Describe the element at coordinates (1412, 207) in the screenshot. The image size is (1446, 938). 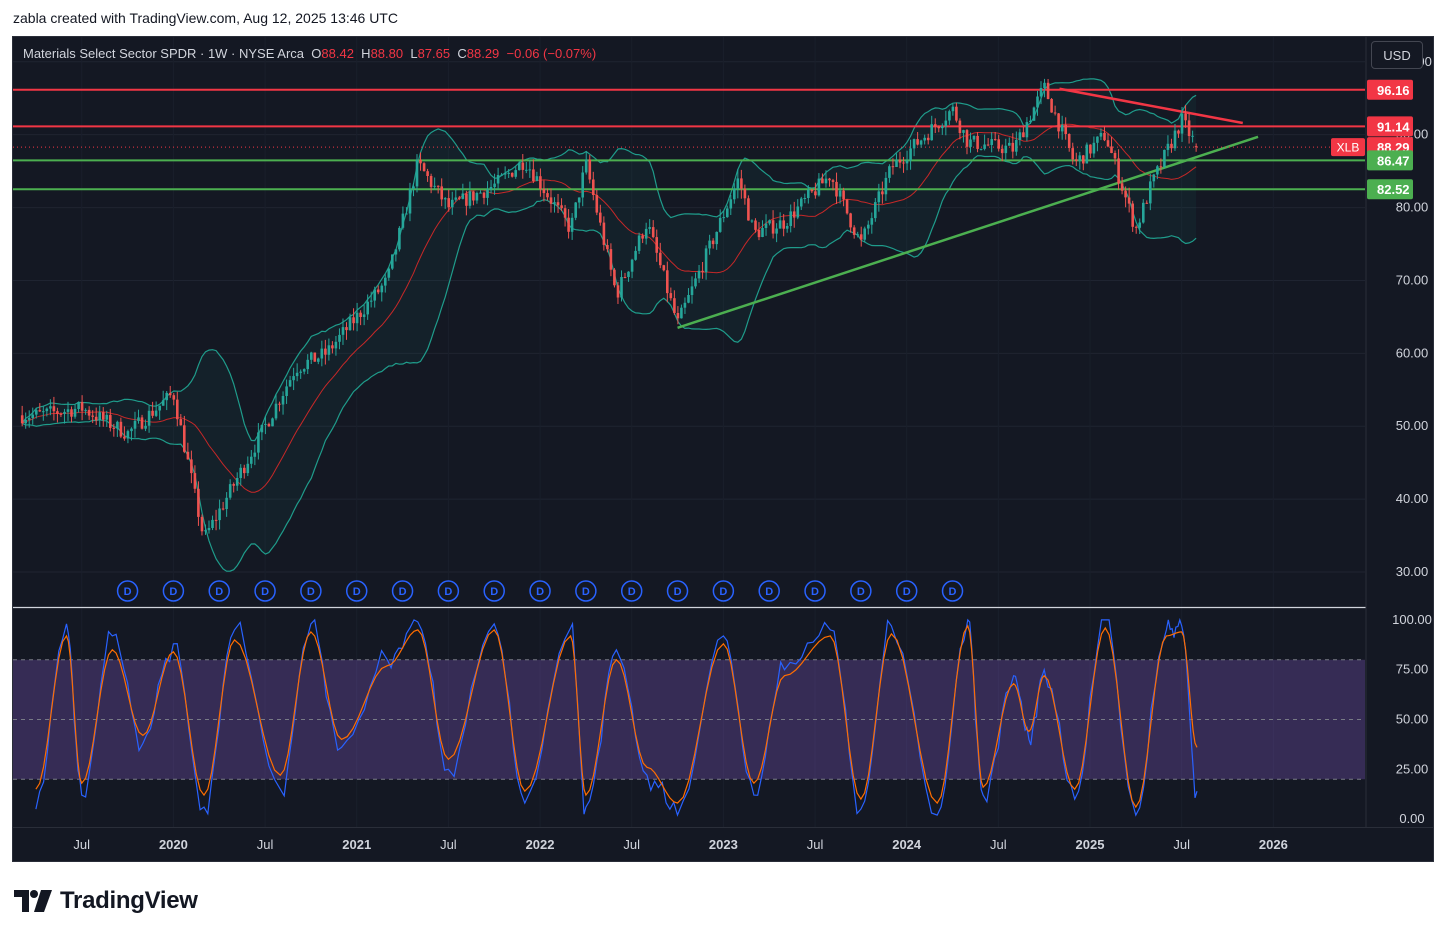
I see `price-tick-label: 80.00` at that location.